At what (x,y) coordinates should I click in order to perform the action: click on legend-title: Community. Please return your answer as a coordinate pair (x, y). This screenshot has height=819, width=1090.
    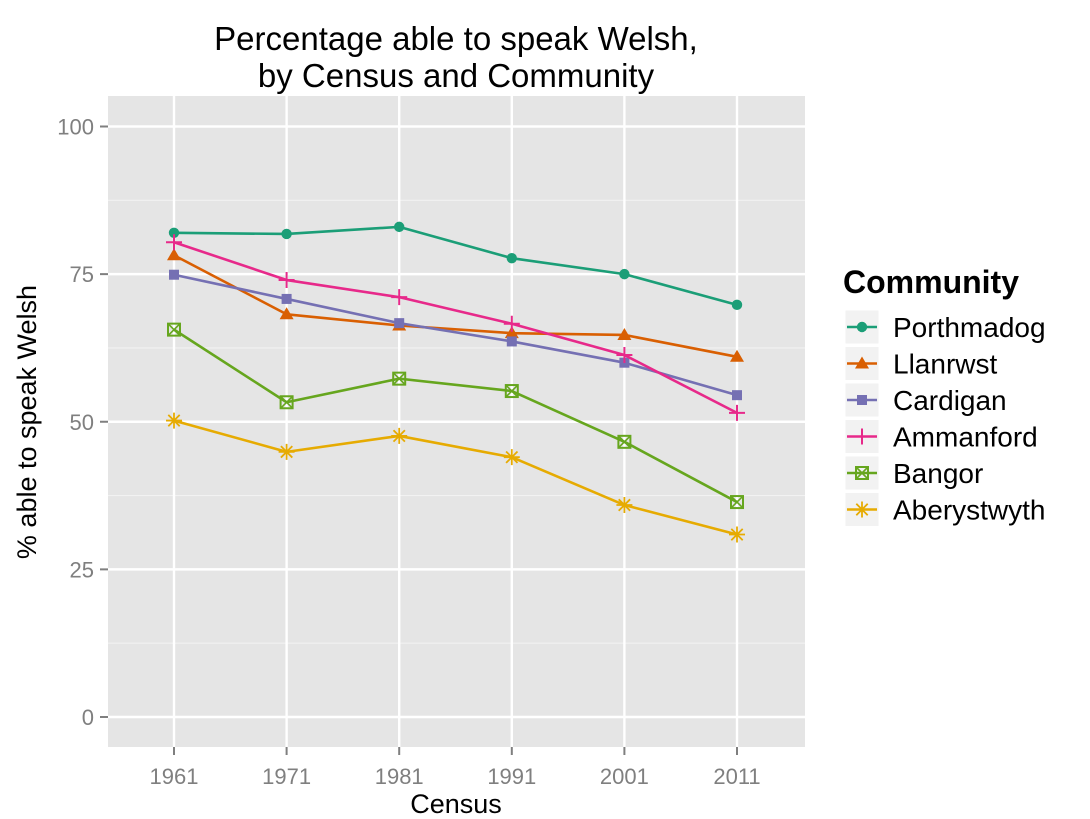
    Looking at the image, I should click on (931, 282).